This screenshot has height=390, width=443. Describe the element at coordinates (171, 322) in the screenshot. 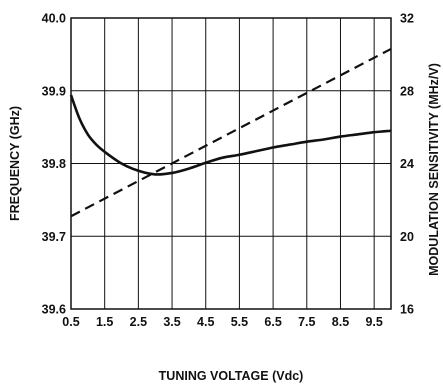

I see `x-tick-label: 3.5` at that location.